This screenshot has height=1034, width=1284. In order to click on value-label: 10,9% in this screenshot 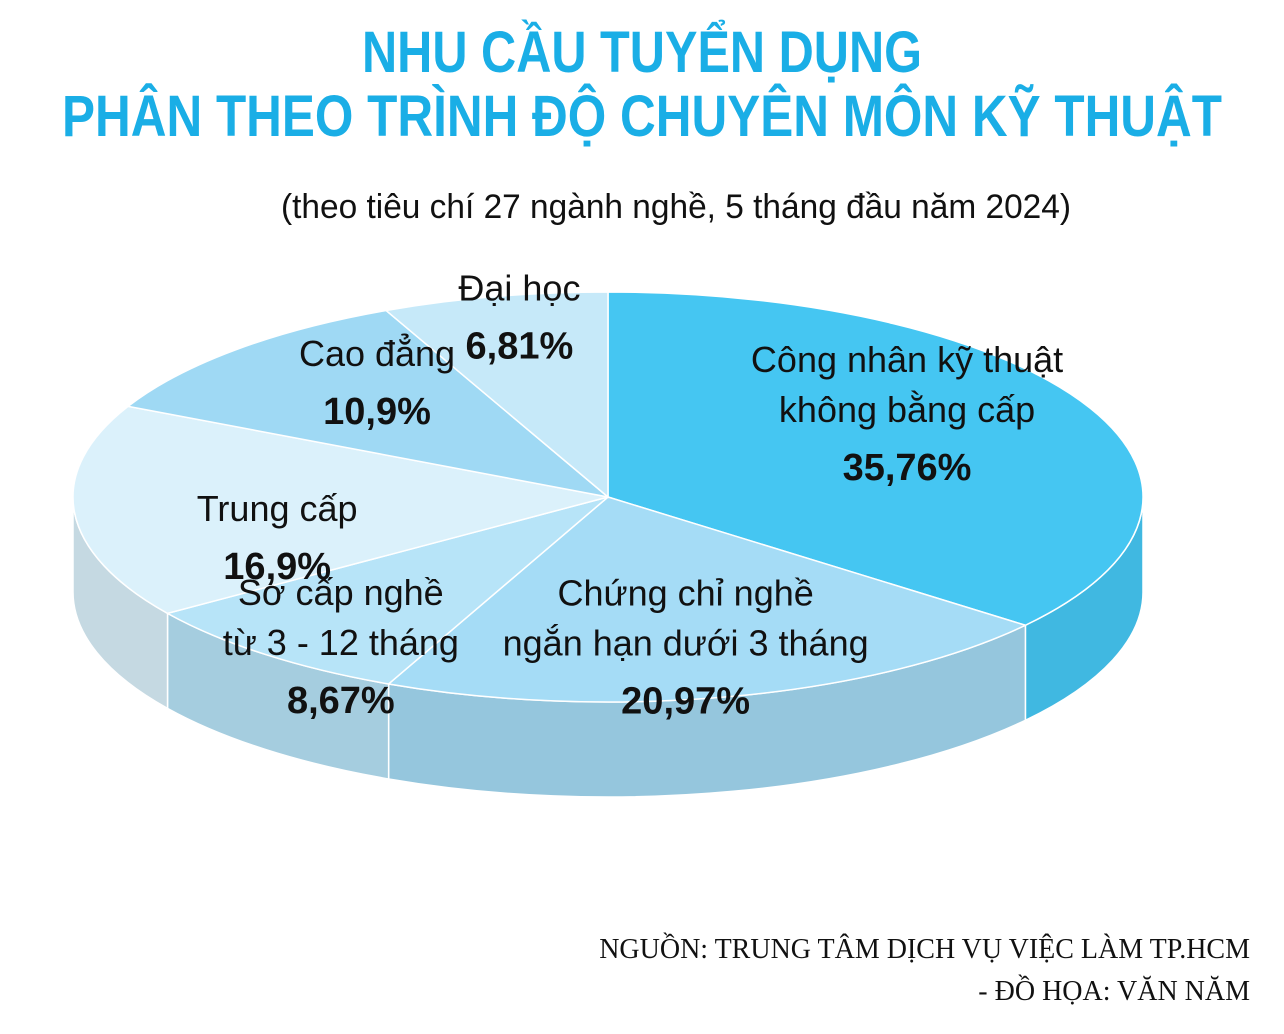, I will do `click(377, 412)`.